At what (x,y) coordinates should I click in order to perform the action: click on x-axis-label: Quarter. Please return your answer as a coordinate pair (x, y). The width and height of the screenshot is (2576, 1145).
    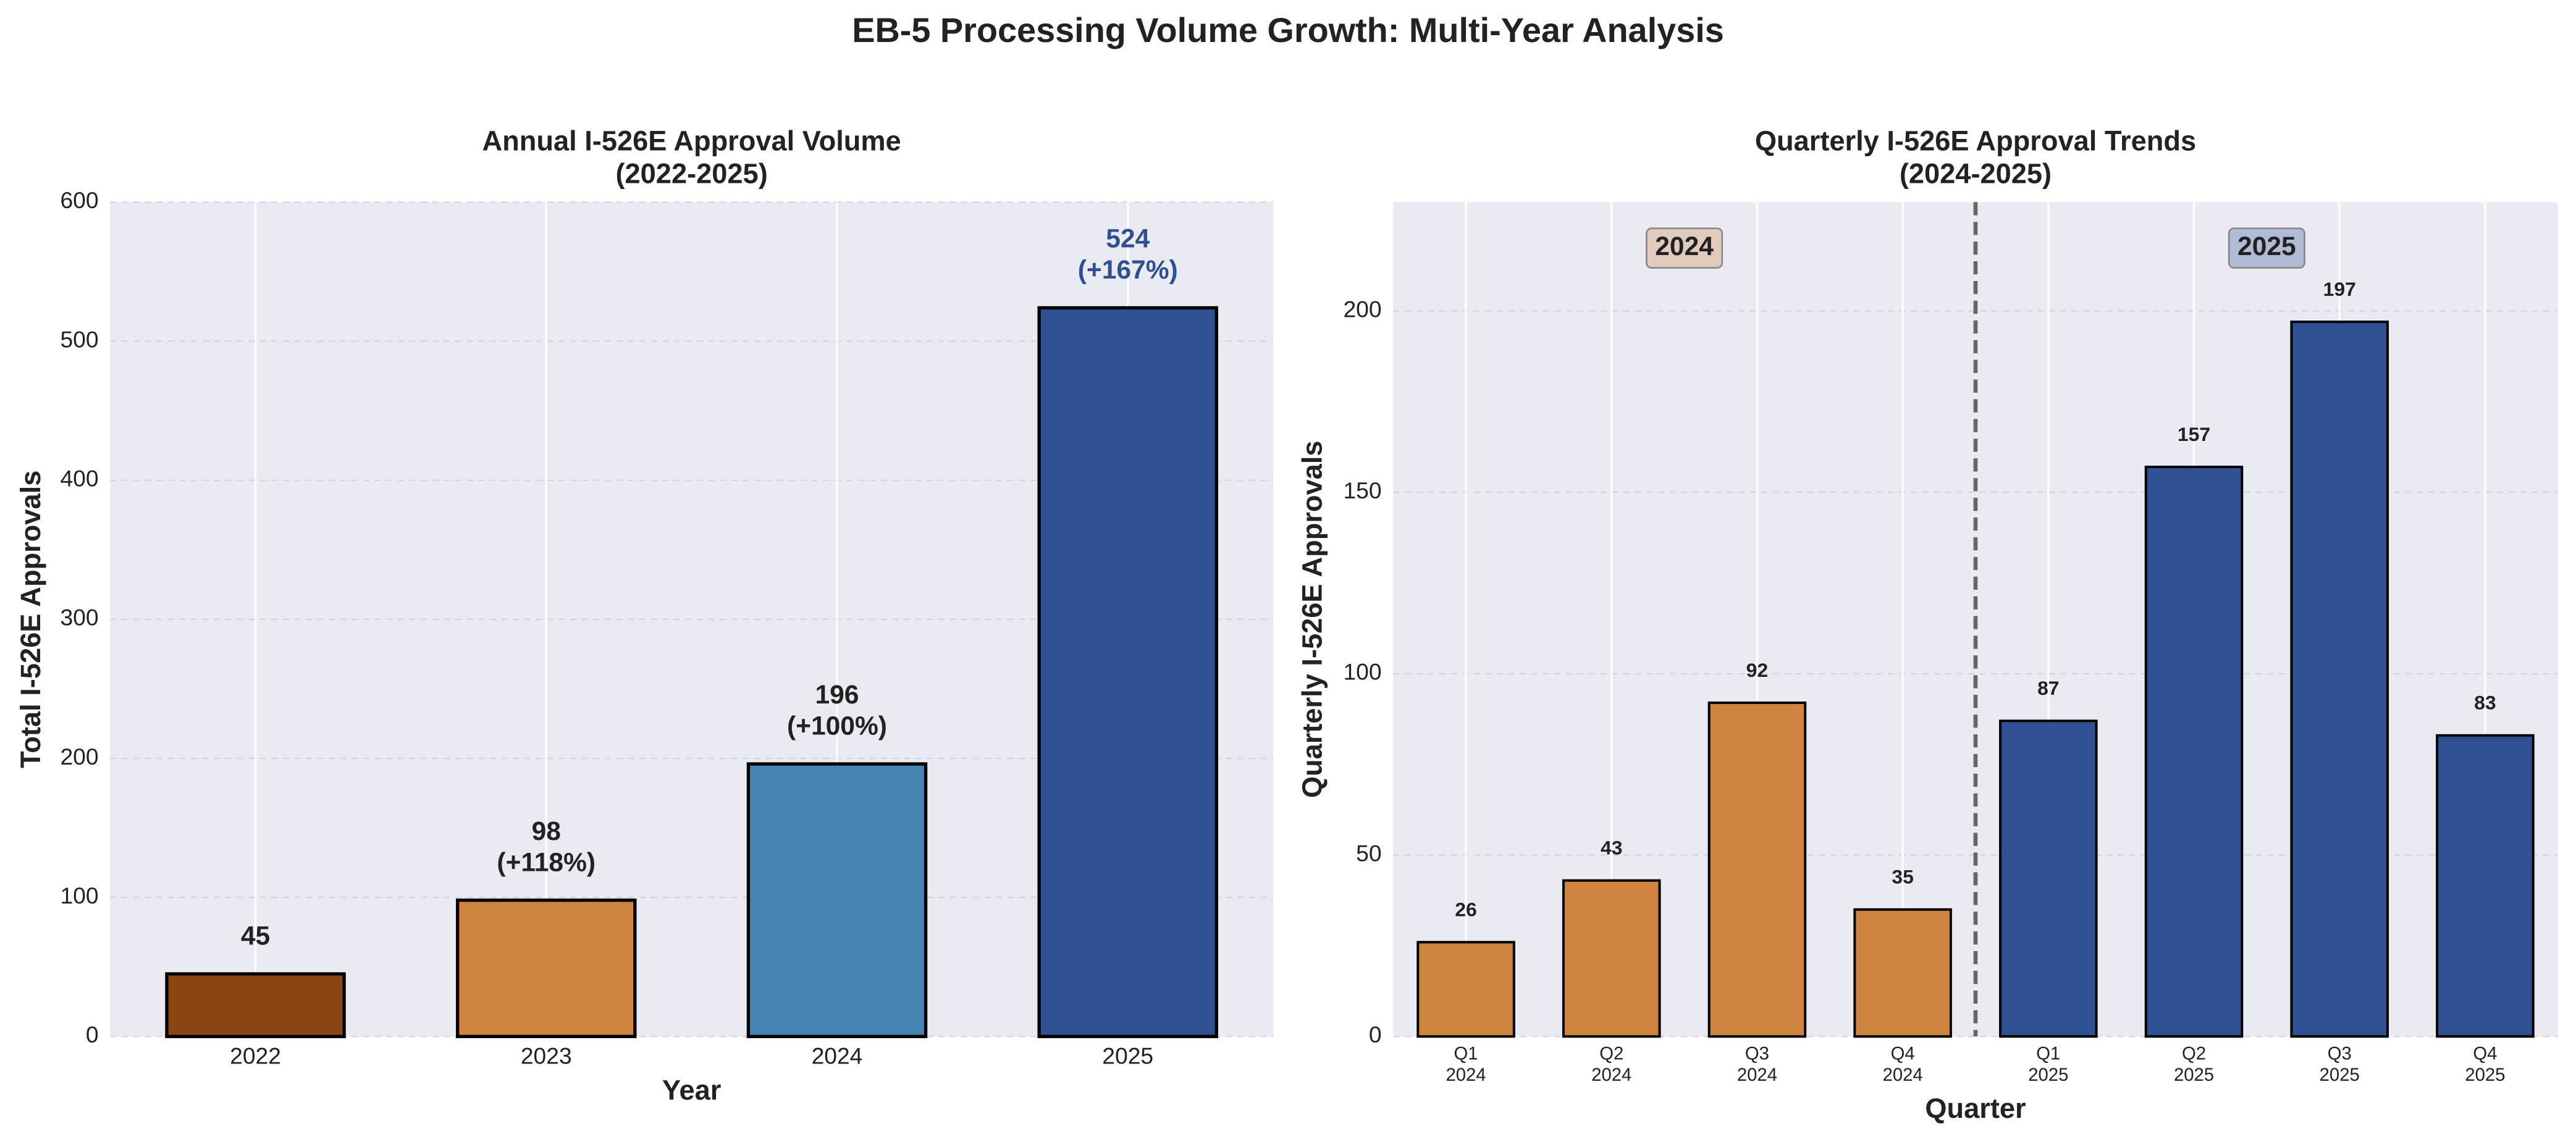
    Looking at the image, I should click on (1975, 1108).